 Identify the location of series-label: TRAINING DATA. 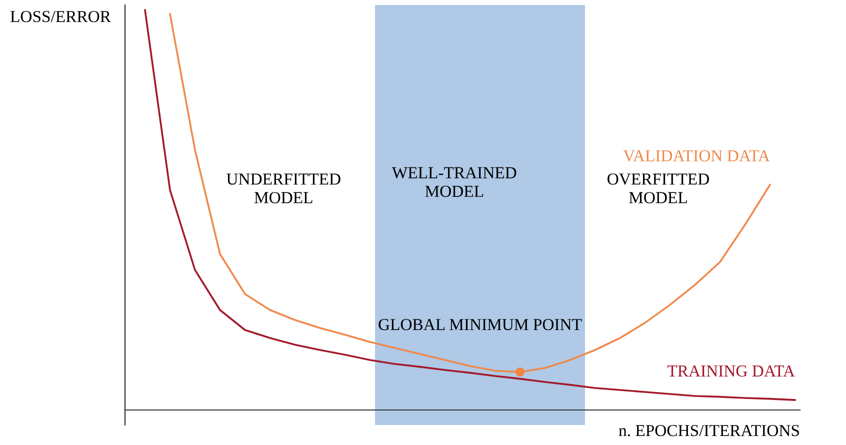
(731, 371).